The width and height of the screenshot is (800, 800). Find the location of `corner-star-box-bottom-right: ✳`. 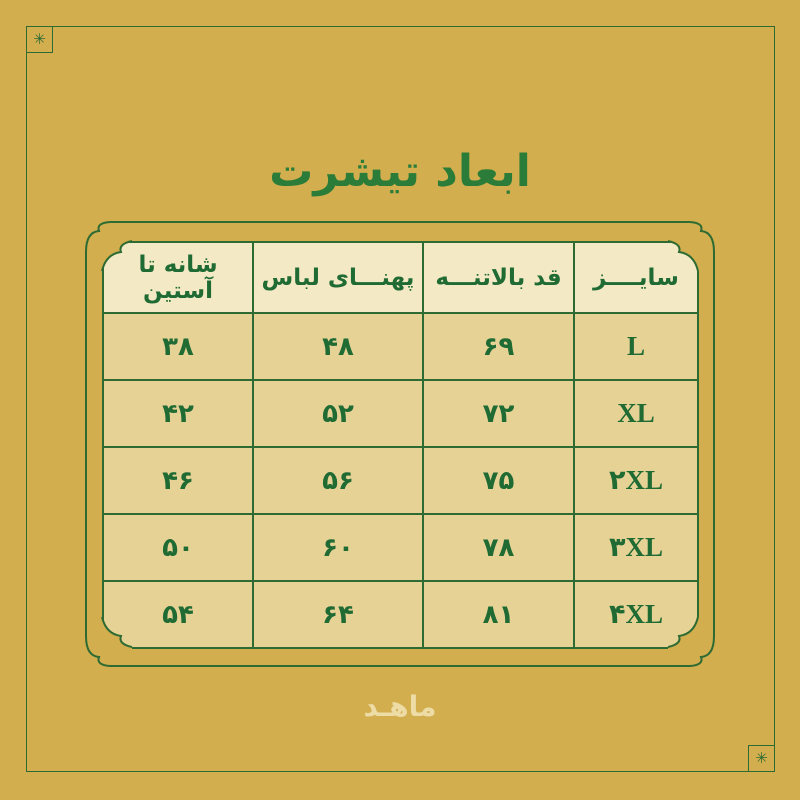

corner-star-box-bottom-right: ✳ is located at coordinates (761, 758).